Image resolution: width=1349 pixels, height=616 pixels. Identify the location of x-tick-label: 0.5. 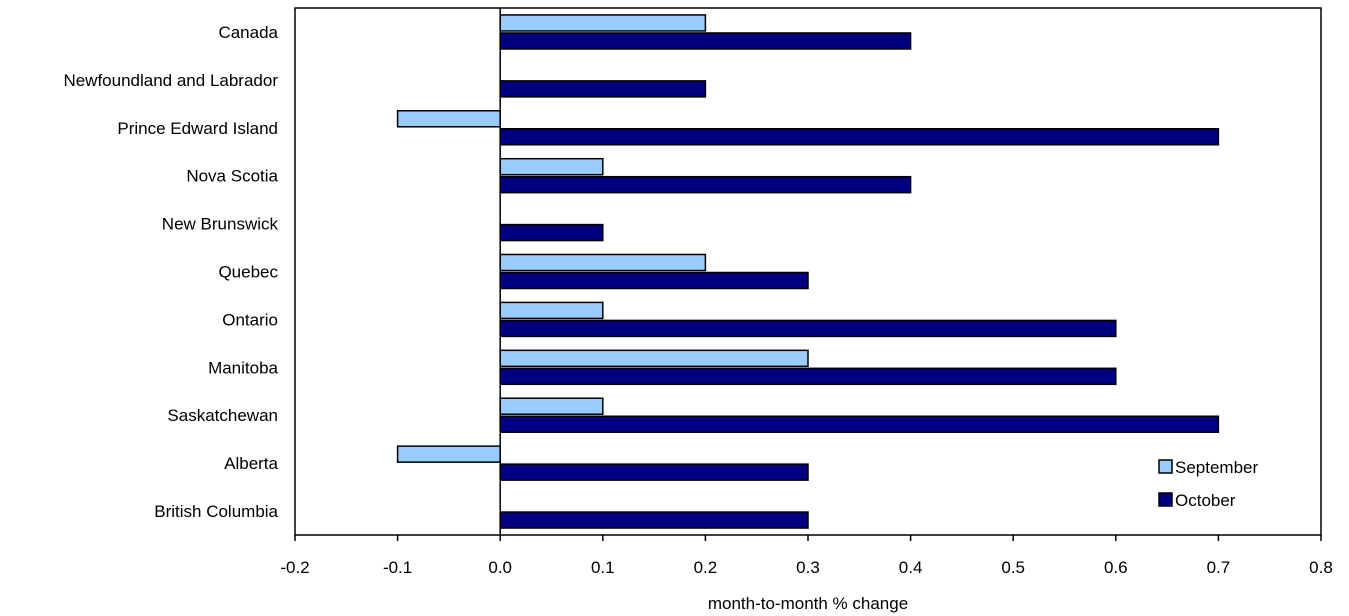
(1013, 567).